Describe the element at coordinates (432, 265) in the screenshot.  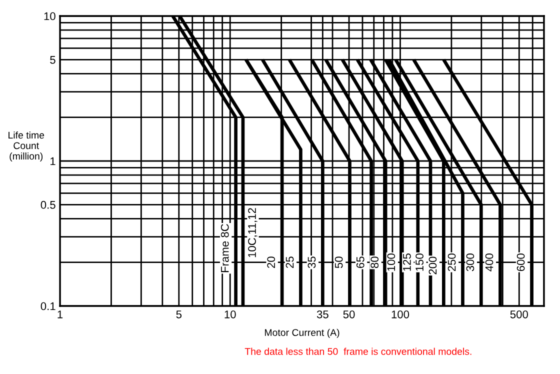
I see `annotation: 200` at that location.